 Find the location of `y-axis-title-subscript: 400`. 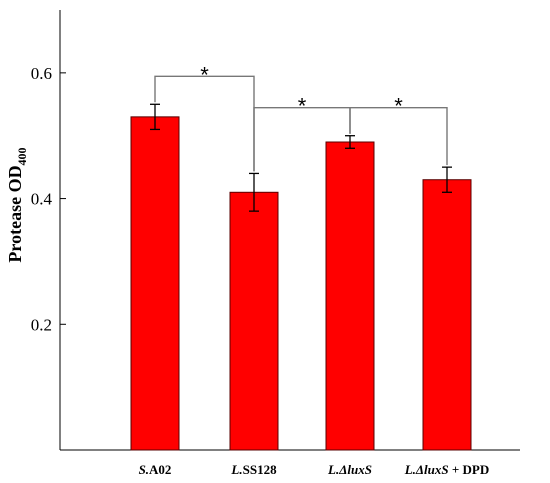

y-axis-title-subscript: 400 is located at coordinates (22, 156).